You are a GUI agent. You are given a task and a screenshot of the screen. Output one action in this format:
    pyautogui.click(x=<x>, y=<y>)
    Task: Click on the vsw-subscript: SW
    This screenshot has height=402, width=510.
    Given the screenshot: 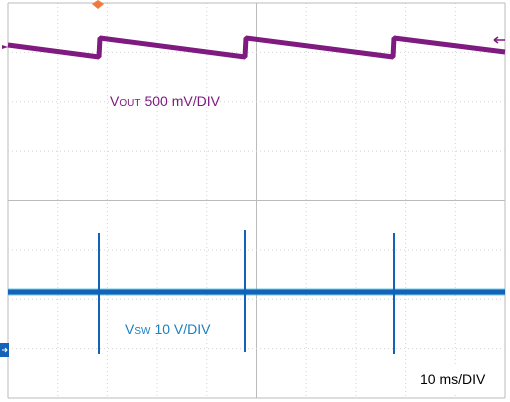 What is the action you would take?
    pyautogui.click(x=142, y=331)
    